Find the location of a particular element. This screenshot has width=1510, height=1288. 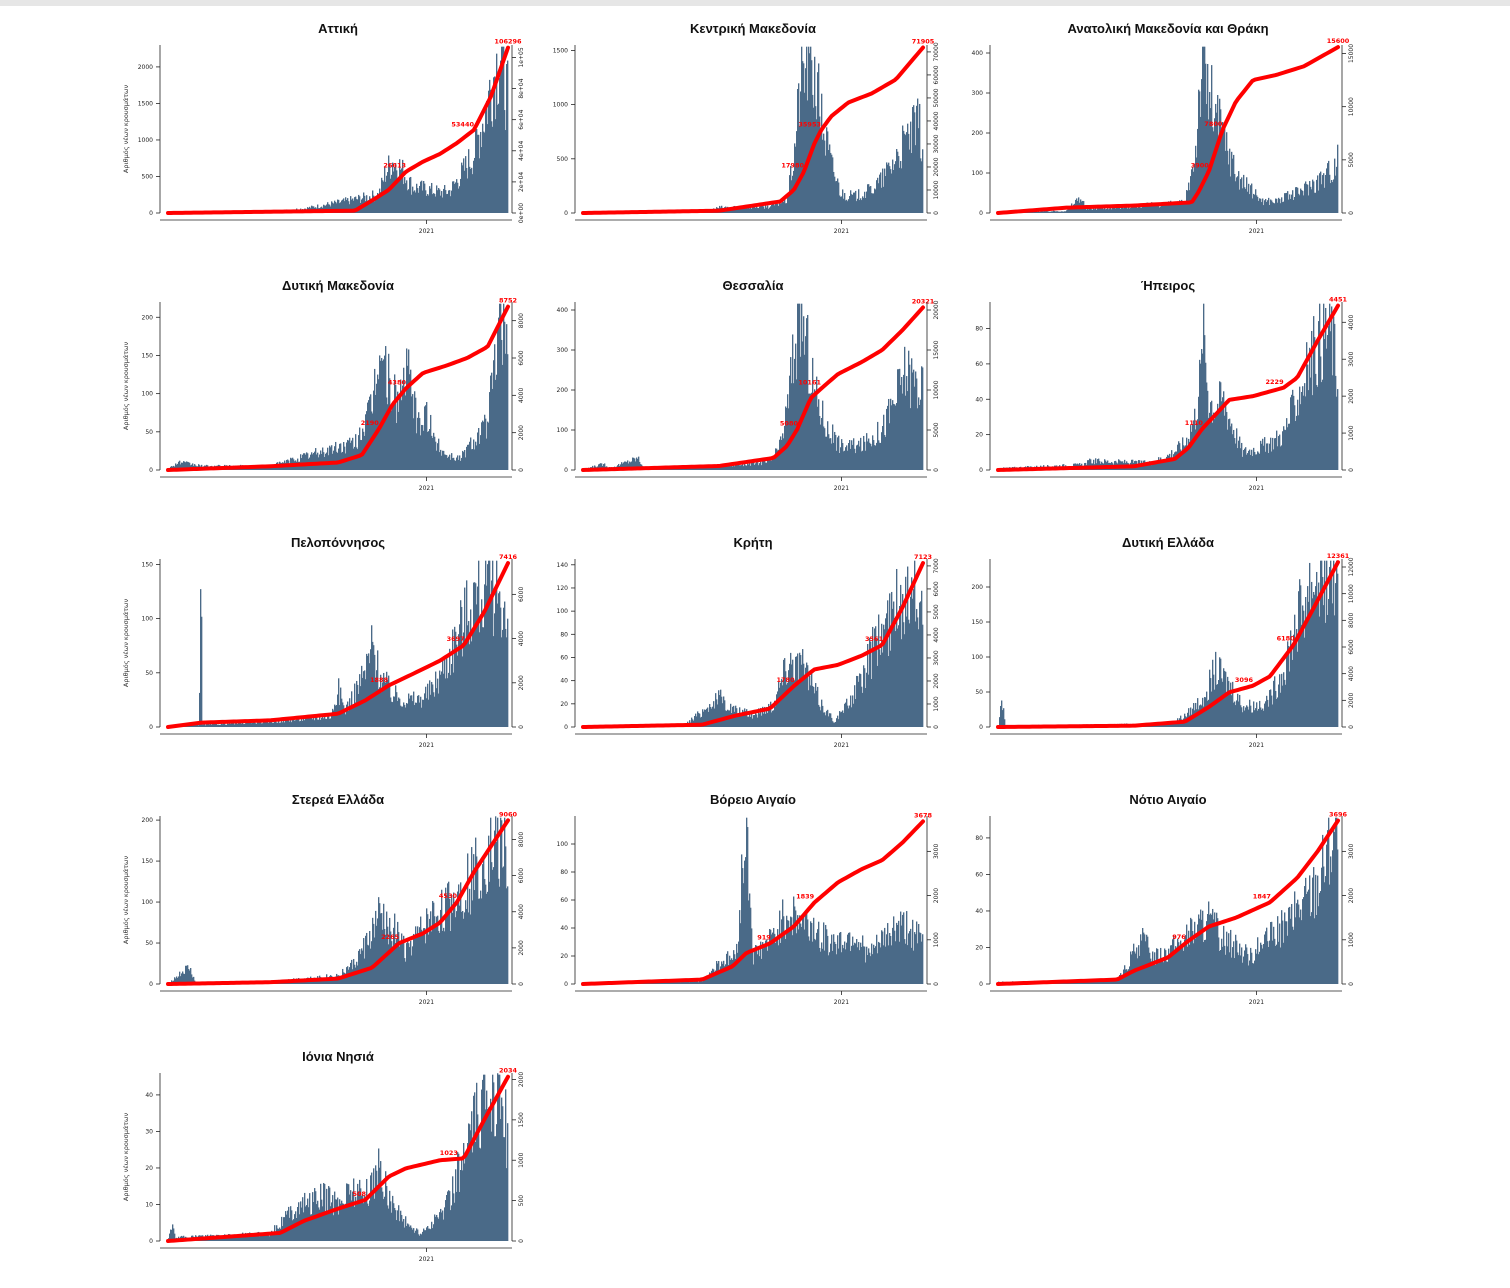

chart-title: Κεντρική Μακεδονία is located at coordinates (753, 28).